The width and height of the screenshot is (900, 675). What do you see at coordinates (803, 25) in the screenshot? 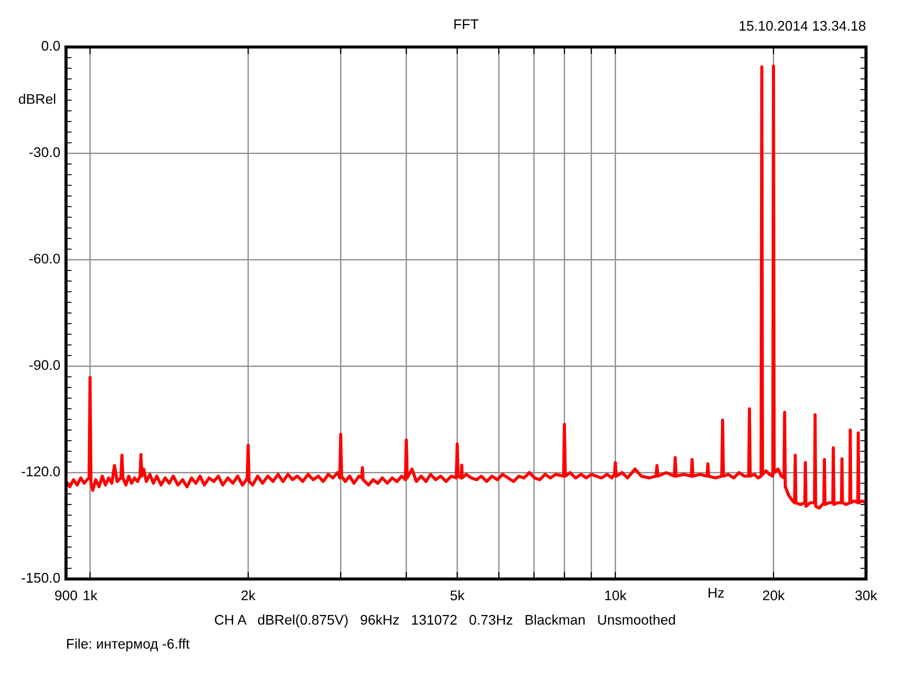
I see `text: 15.10.2014 13.34.18` at bounding box center [803, 25].